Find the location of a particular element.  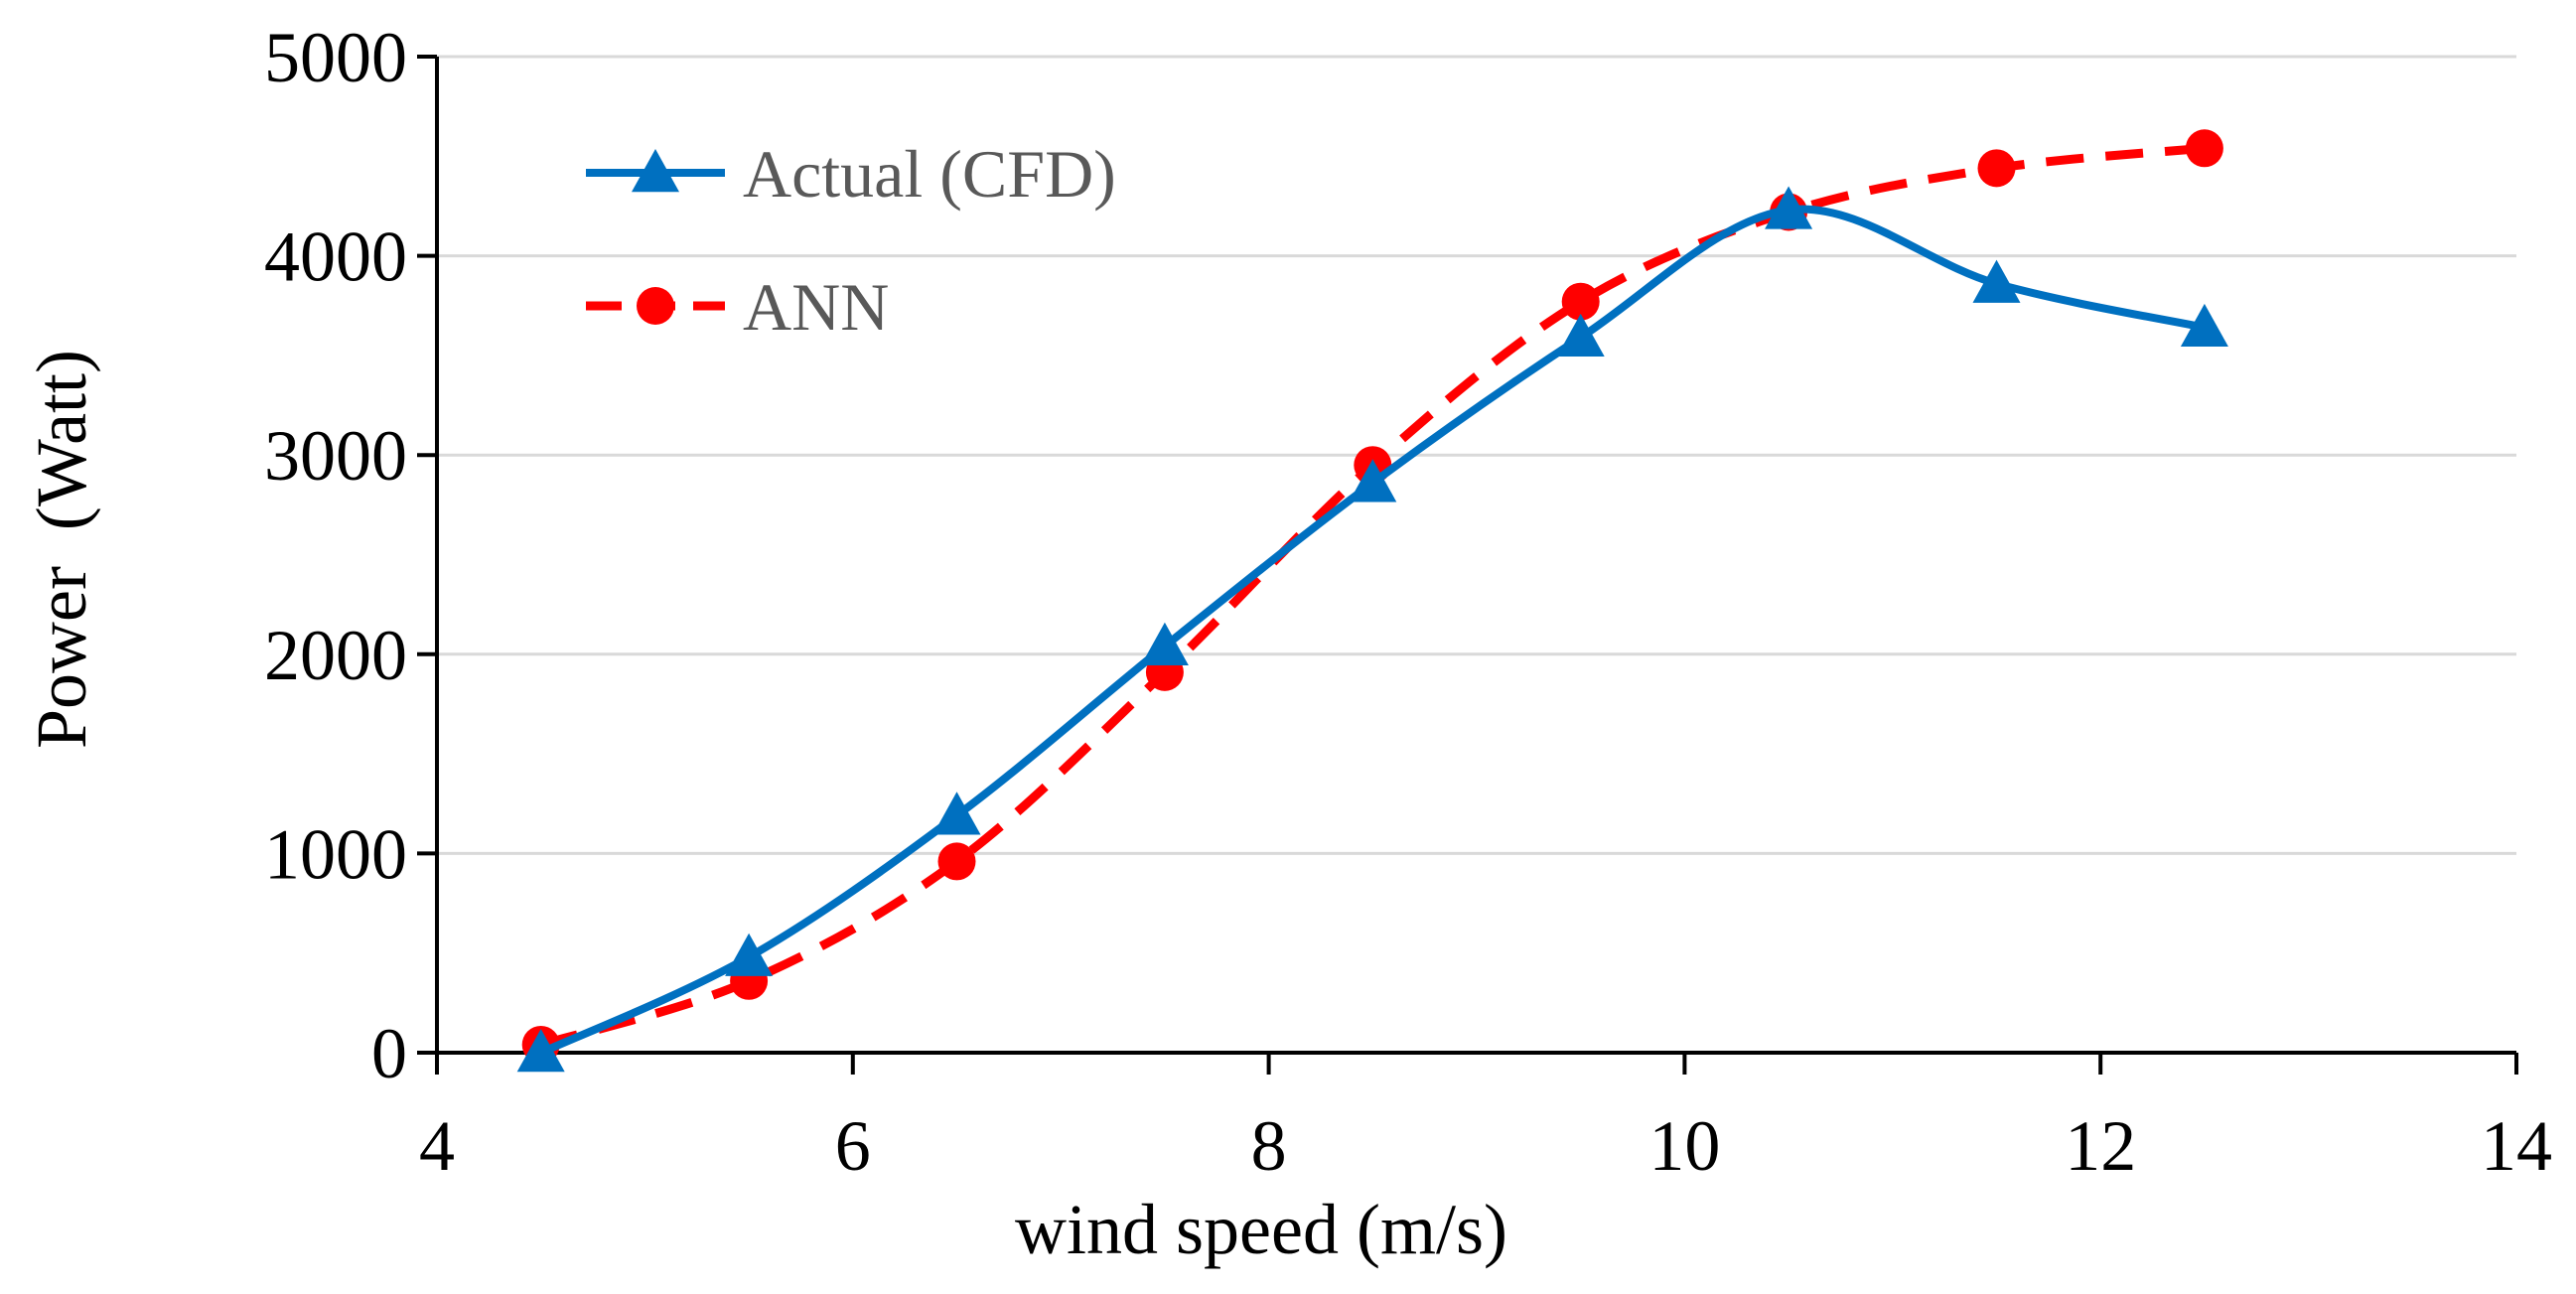

x-tick-label: 12 is located at coordinates (2100, 1146).